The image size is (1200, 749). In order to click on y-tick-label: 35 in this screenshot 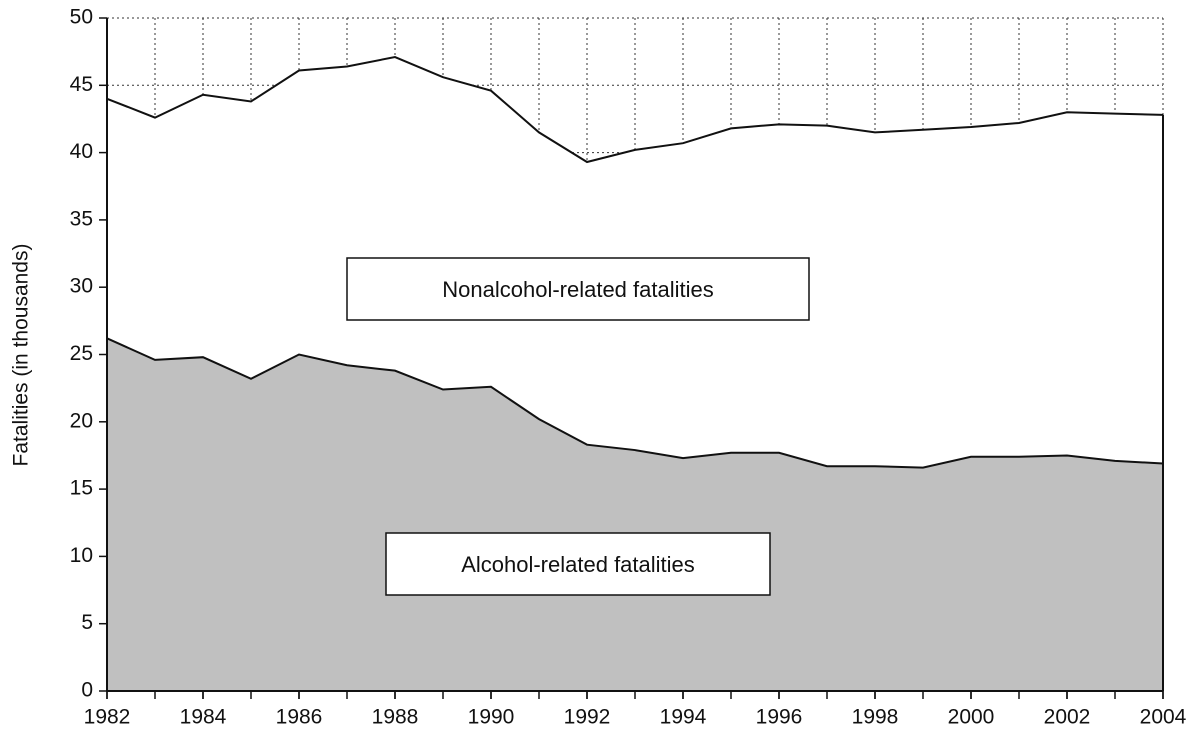, I will do `click(81, 218)`.